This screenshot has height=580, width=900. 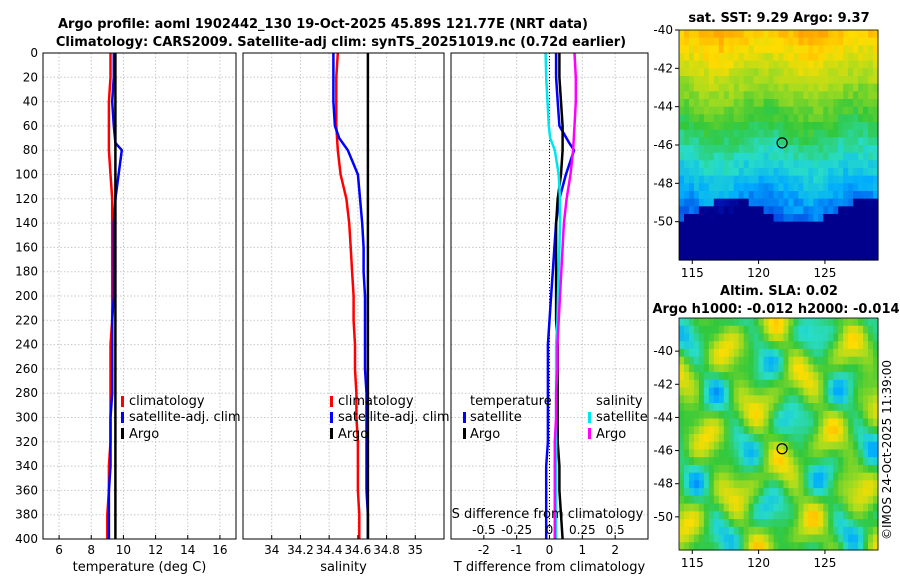 What do you see at coordinates (758, 563) in the screenshot?
I see `x-tick-label: 120` at bounding box center [758, 563].